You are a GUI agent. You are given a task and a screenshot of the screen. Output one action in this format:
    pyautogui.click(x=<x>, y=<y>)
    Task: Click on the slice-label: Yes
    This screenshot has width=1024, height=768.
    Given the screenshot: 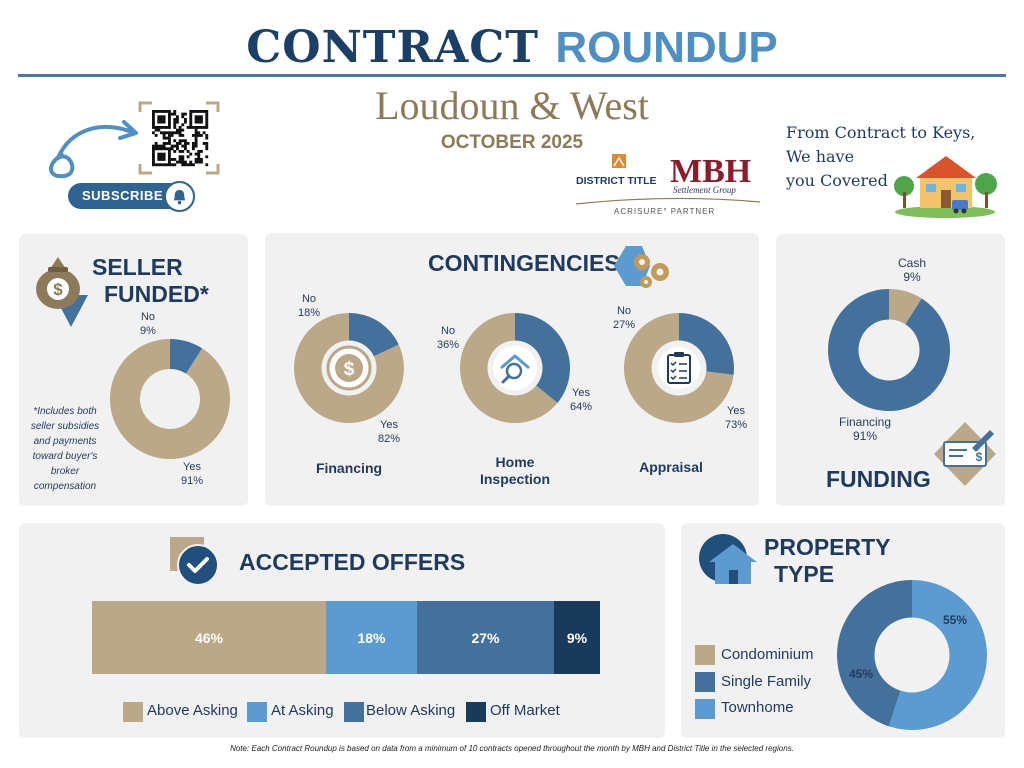 What is the action you would take?
    pyautogui.click(x=389, y=425)
    